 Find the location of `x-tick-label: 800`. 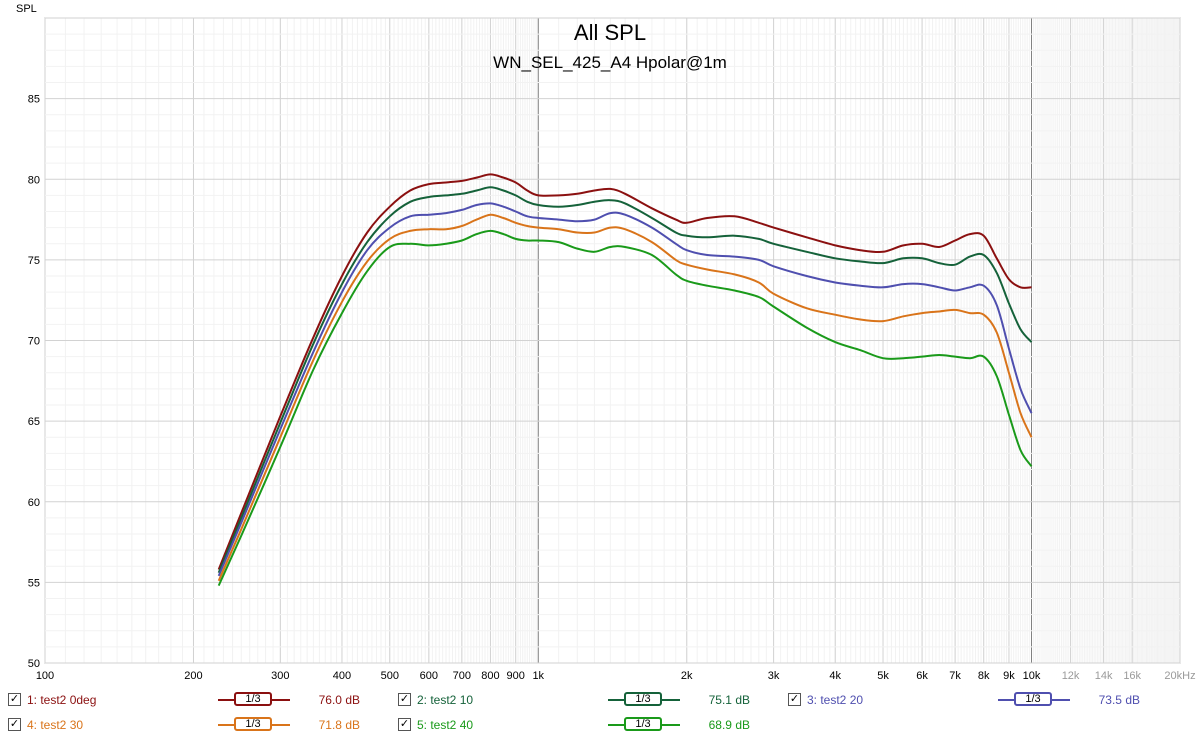

x-tick-label: 800 is located at coordinates (490, 676).